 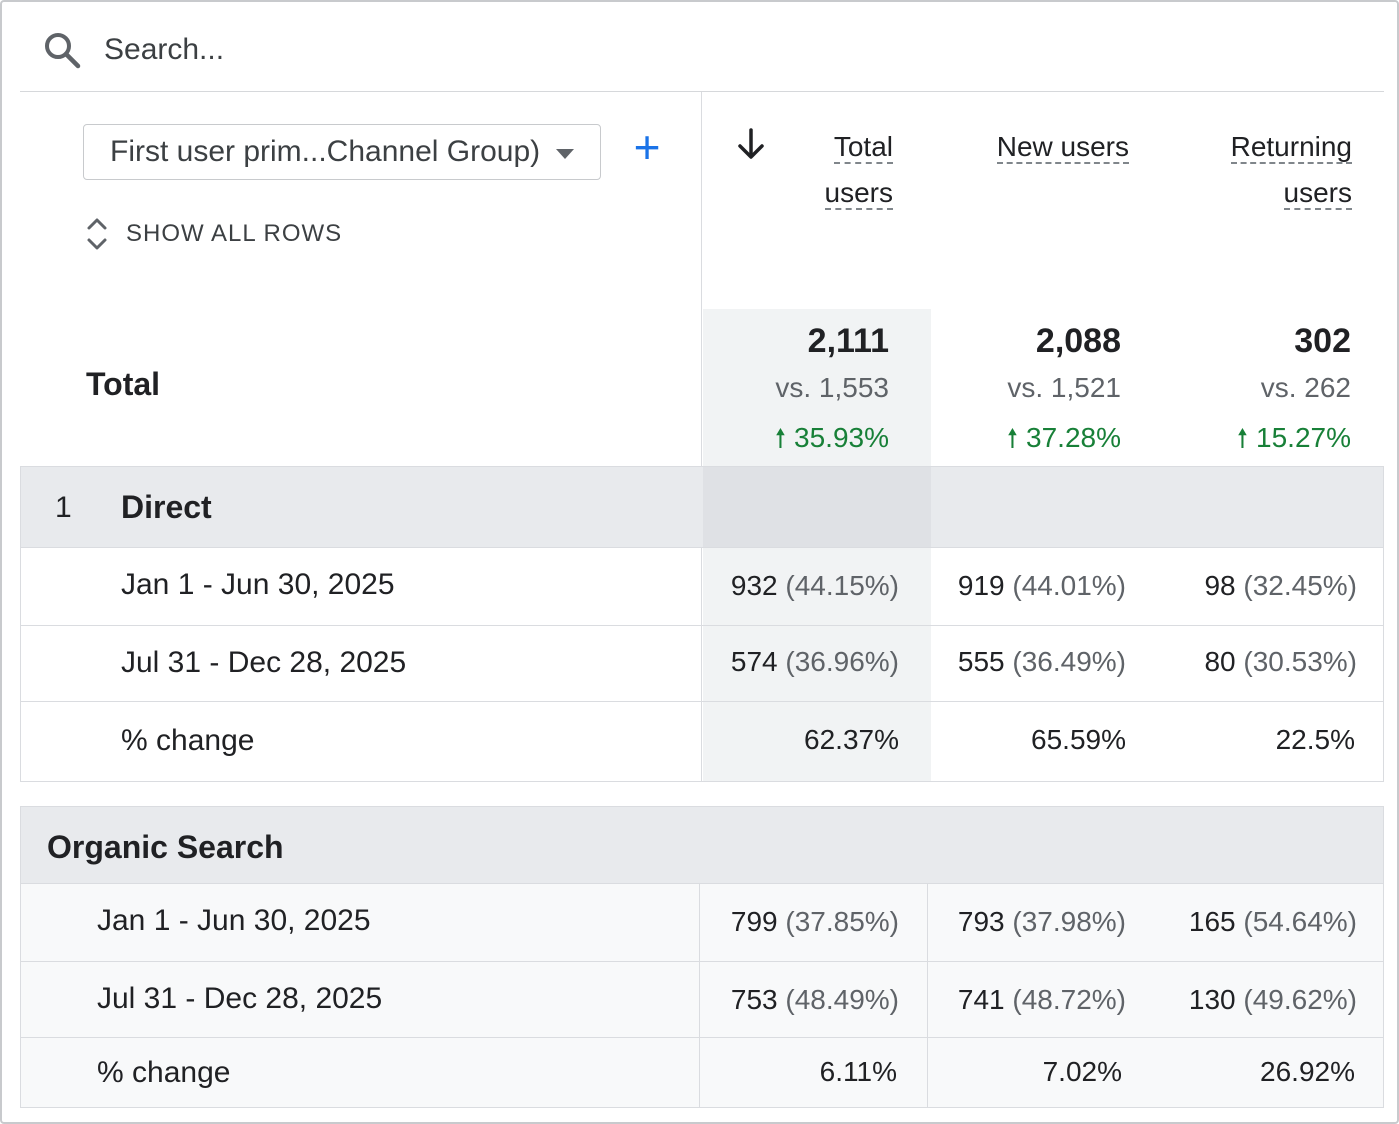 I want to click on group-name: Direct, so click(x=166, y=507).